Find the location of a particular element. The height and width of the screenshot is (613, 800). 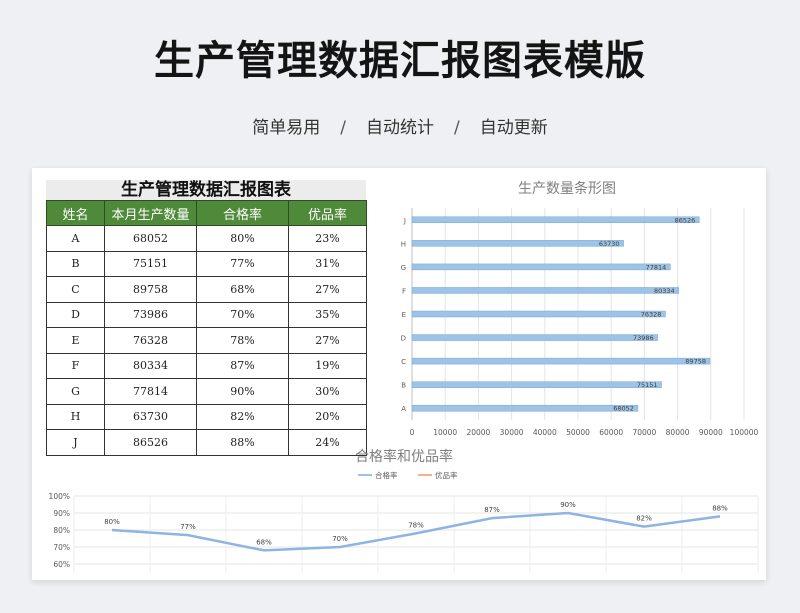

bar-category-label: A is located at coordinates (403, 409).